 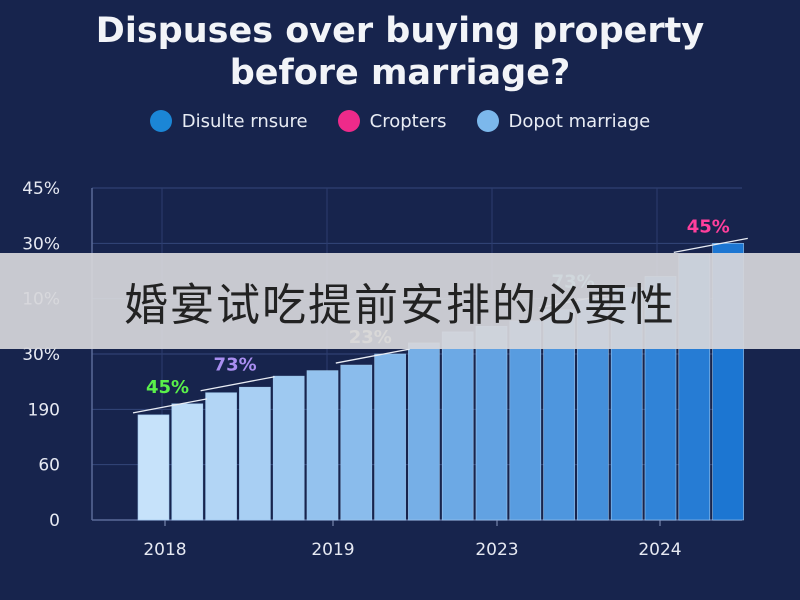 What do you see at coordinates (400, 305) in the screenshot?
I see `caption-banner-text: 婚宴试吃提前安排的必要性` at bounding box center [400, 305].